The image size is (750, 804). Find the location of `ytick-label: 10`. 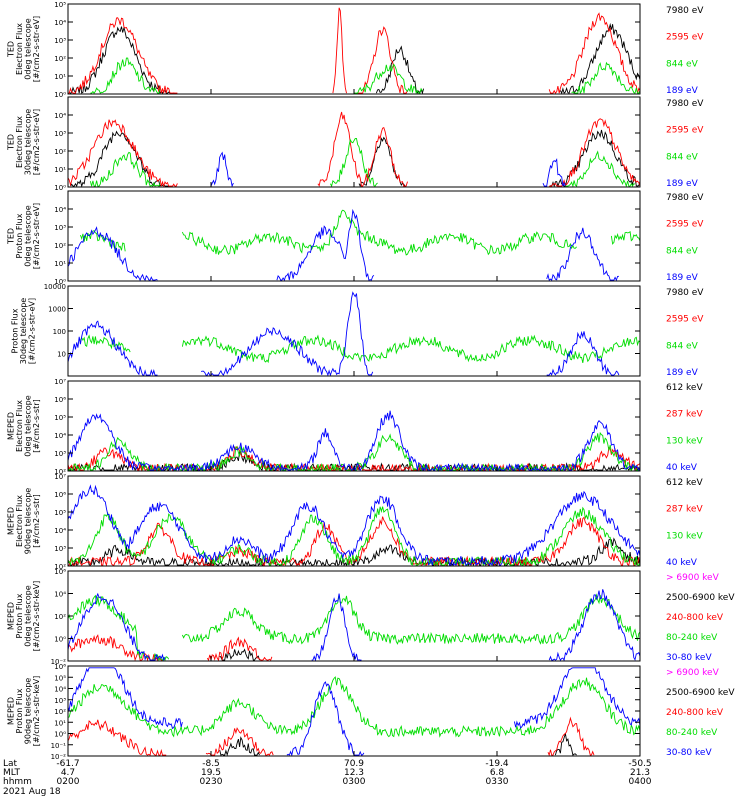

ytick-label: 10 is located at coordinates (61, 355).